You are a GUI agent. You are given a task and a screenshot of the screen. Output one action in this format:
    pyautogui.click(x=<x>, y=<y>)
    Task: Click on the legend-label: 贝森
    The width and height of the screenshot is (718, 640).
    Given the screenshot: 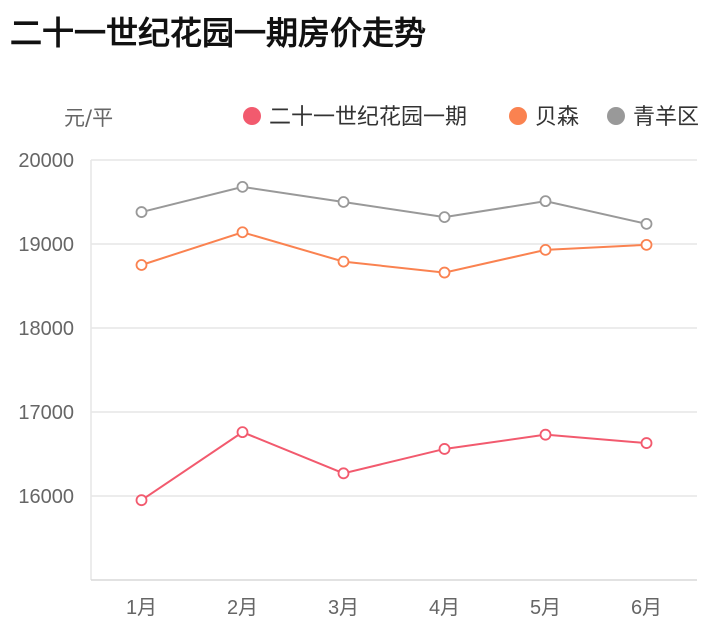 What is the action you would take?
    pyautogui.click(x=557, y=117)
    